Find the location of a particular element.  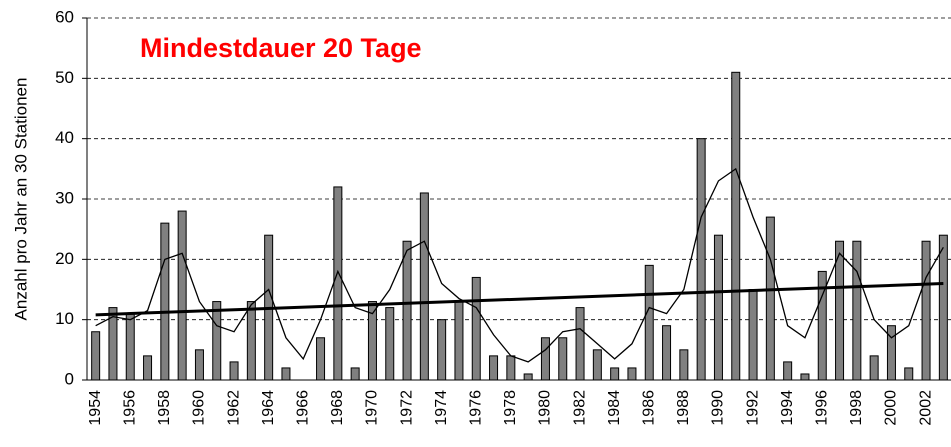

x-tick-label: 1998 is located at coordinates (856, 408).